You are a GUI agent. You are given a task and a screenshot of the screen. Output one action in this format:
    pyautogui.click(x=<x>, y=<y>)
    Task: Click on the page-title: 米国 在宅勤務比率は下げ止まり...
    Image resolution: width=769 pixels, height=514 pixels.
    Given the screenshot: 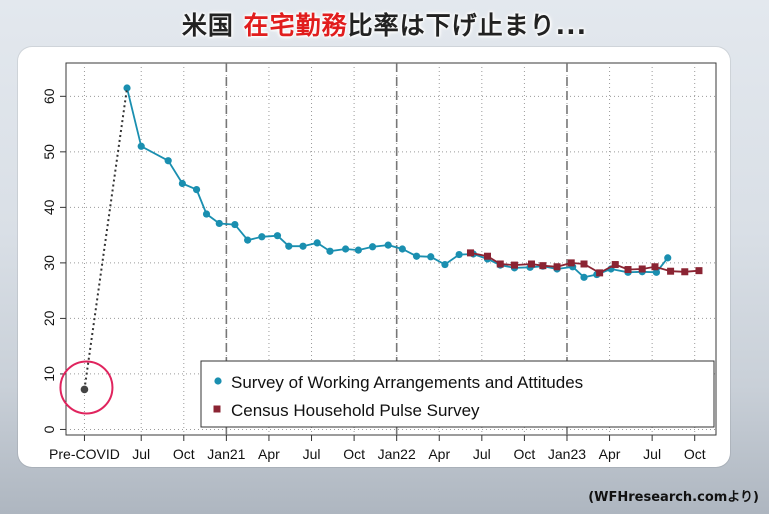 What is the action you would take?
    pyautogui.click(x=384, y=24)
    